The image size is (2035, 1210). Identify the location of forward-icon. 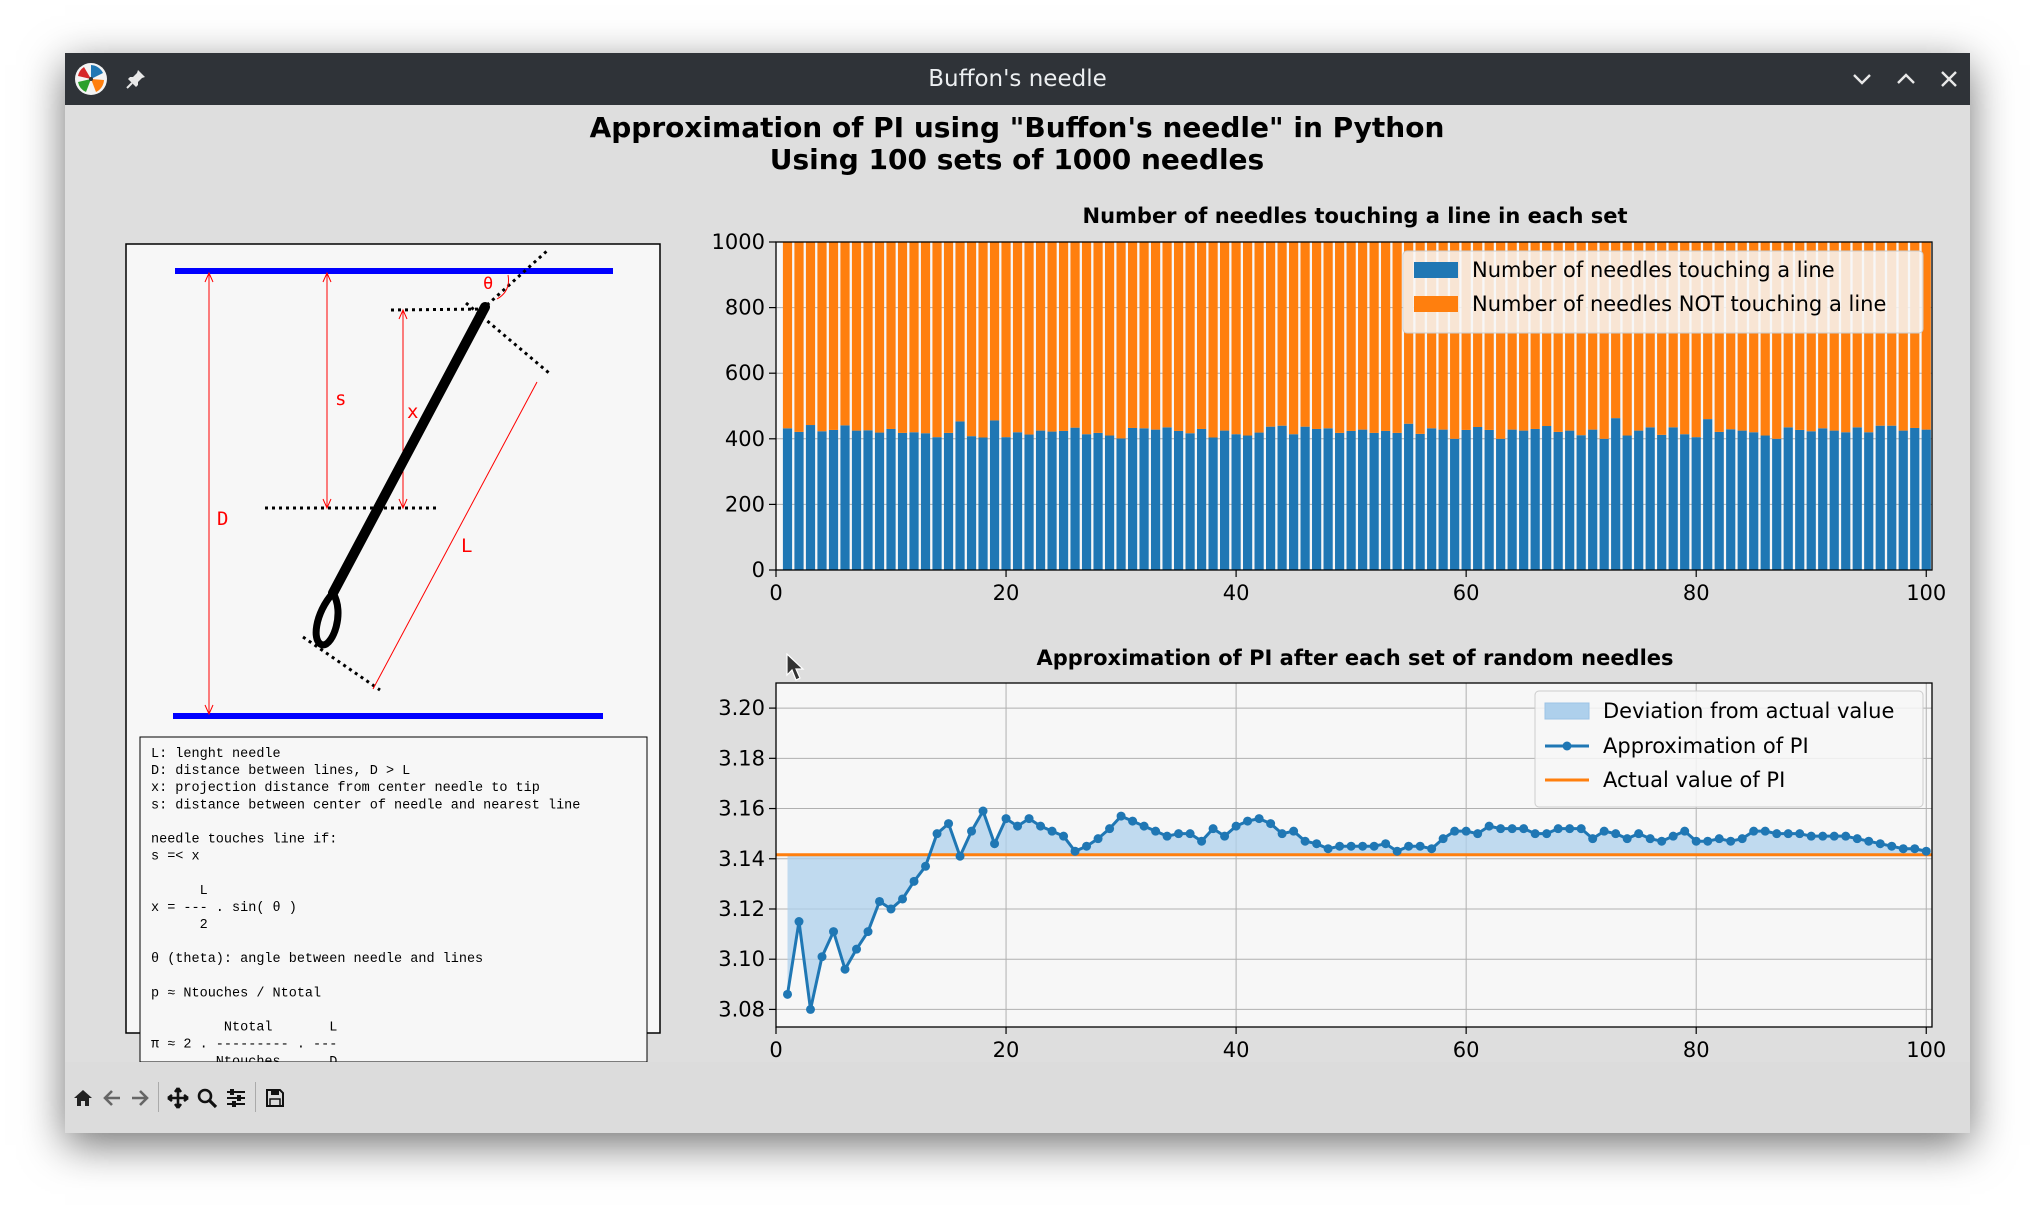
(140, 1097).